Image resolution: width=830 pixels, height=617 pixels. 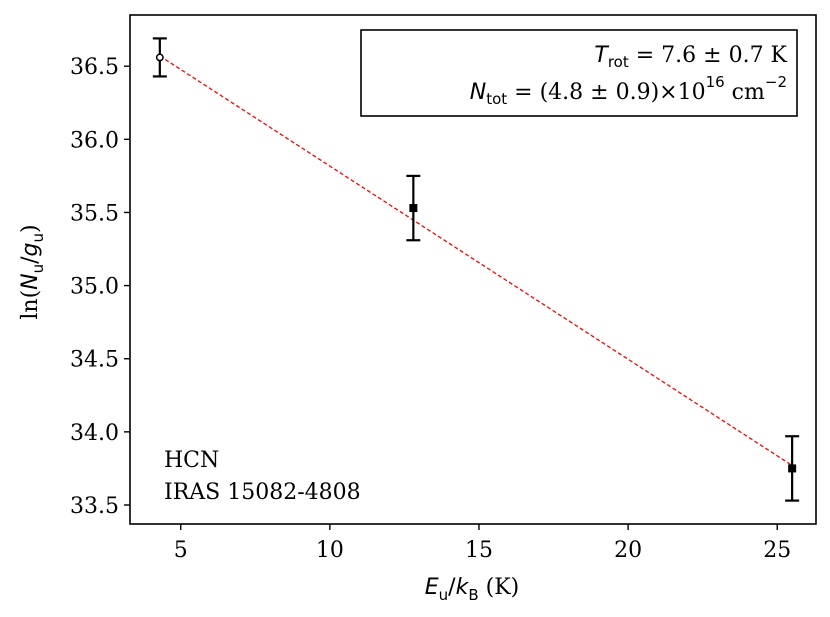 What do you see at coordinates (94, 506) in the screenshot?
I see `y-tick-label-0: 33.5` at bounding box center [94, 506].